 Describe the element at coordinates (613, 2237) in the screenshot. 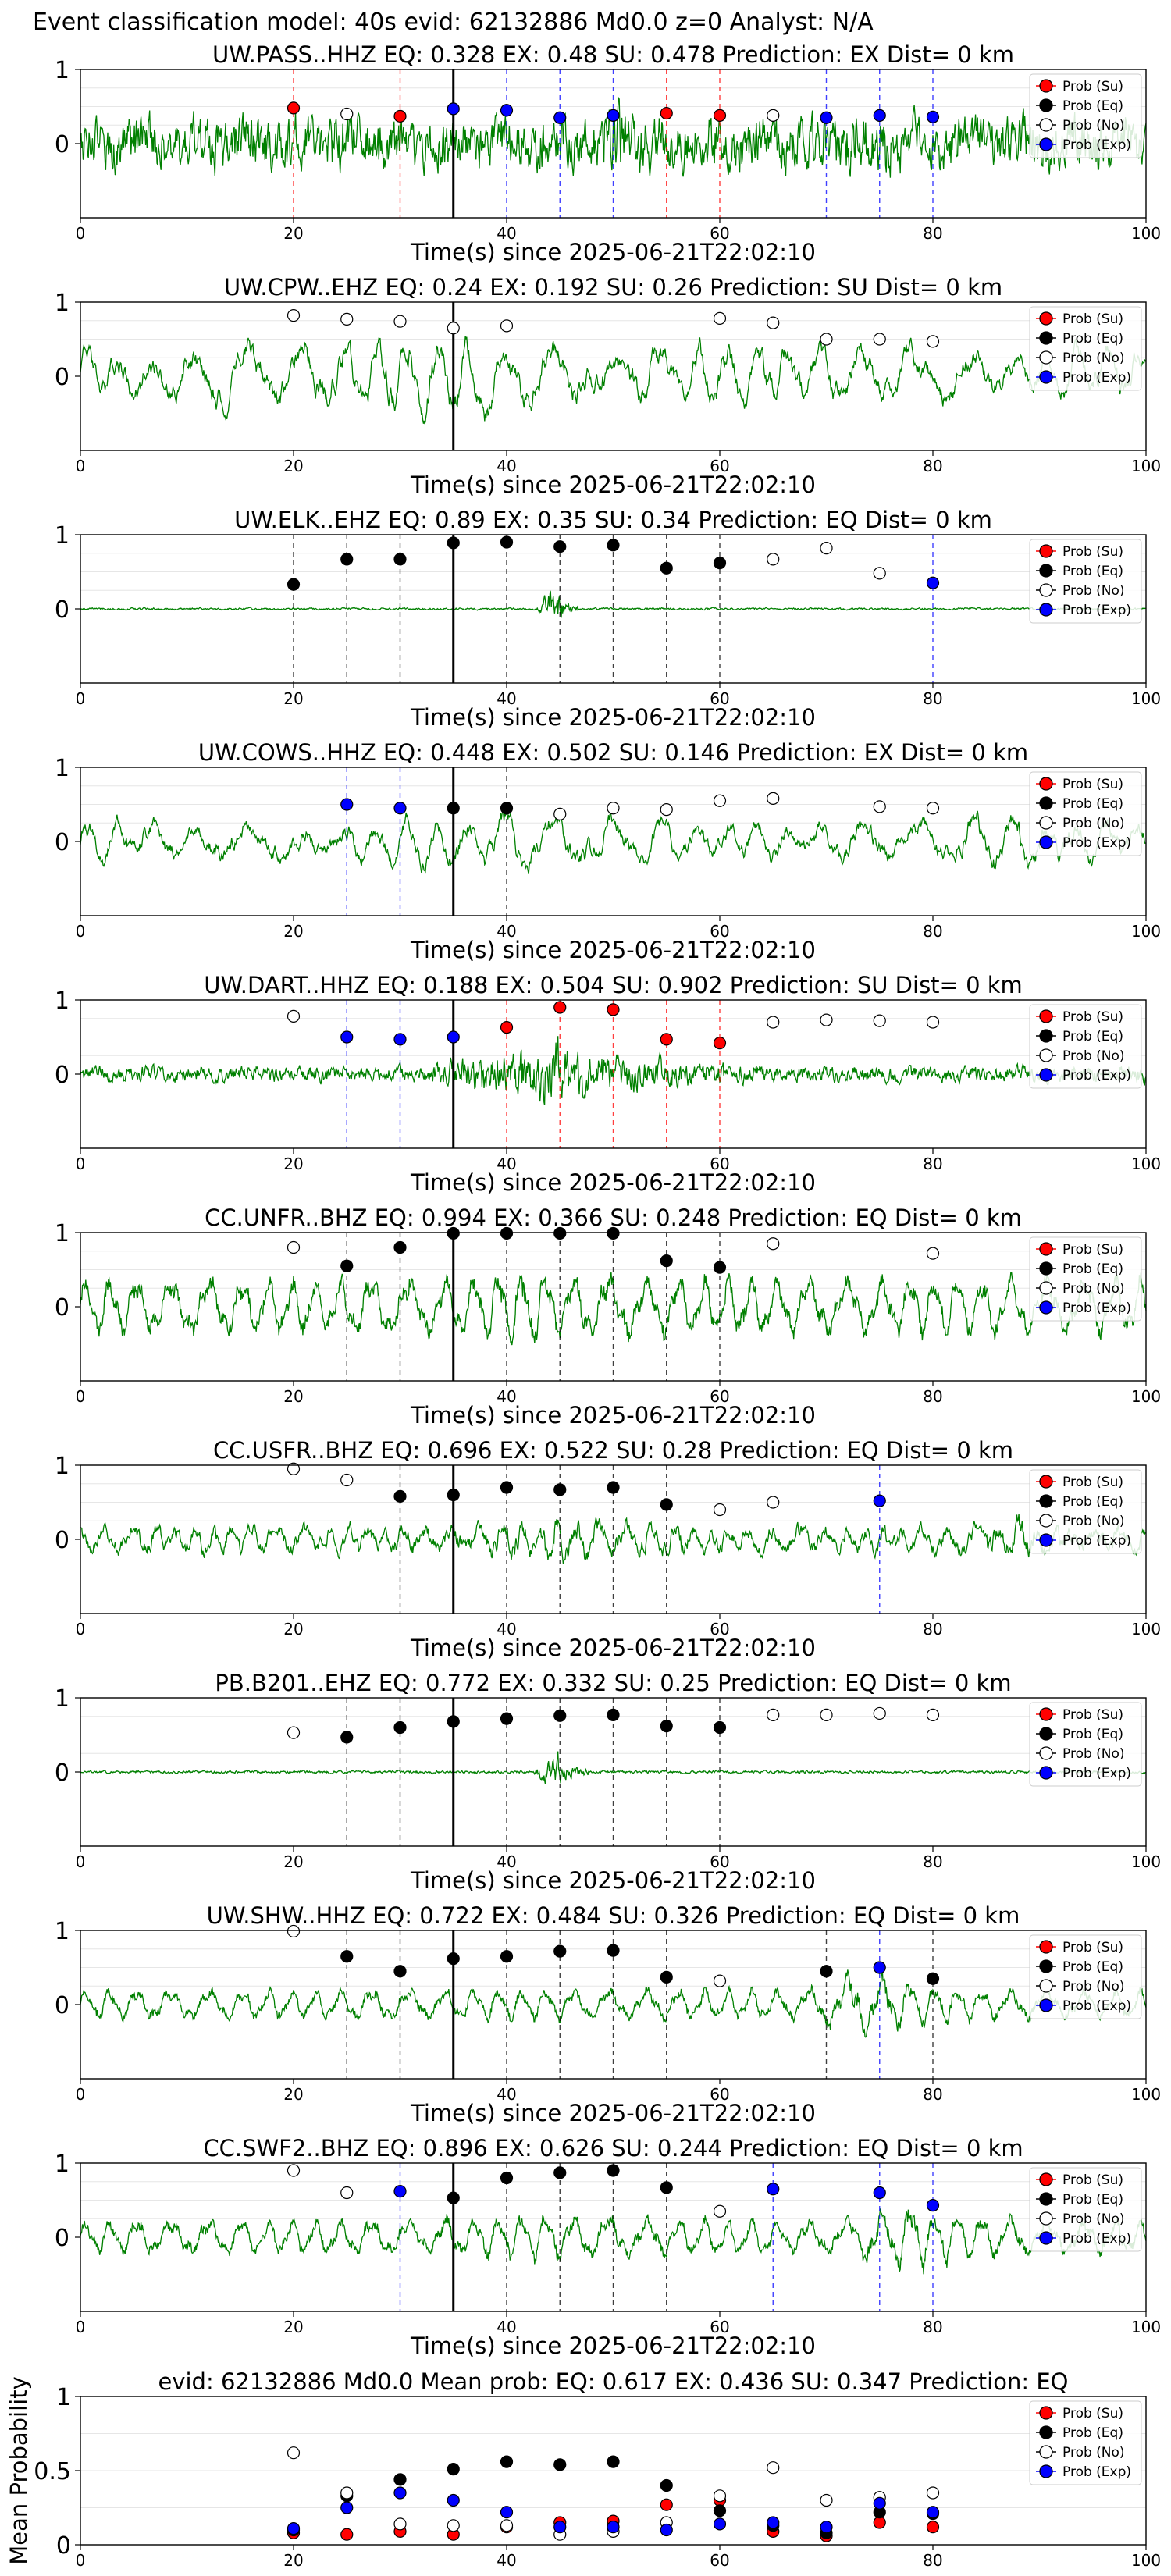

I see `axes-frame` at that location.